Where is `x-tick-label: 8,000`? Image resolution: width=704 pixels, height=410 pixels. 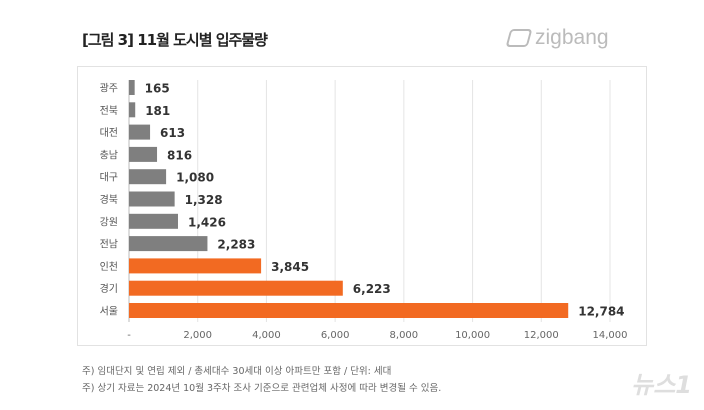
x-tick-label: 8,000 is located at coordinates (404, 335).